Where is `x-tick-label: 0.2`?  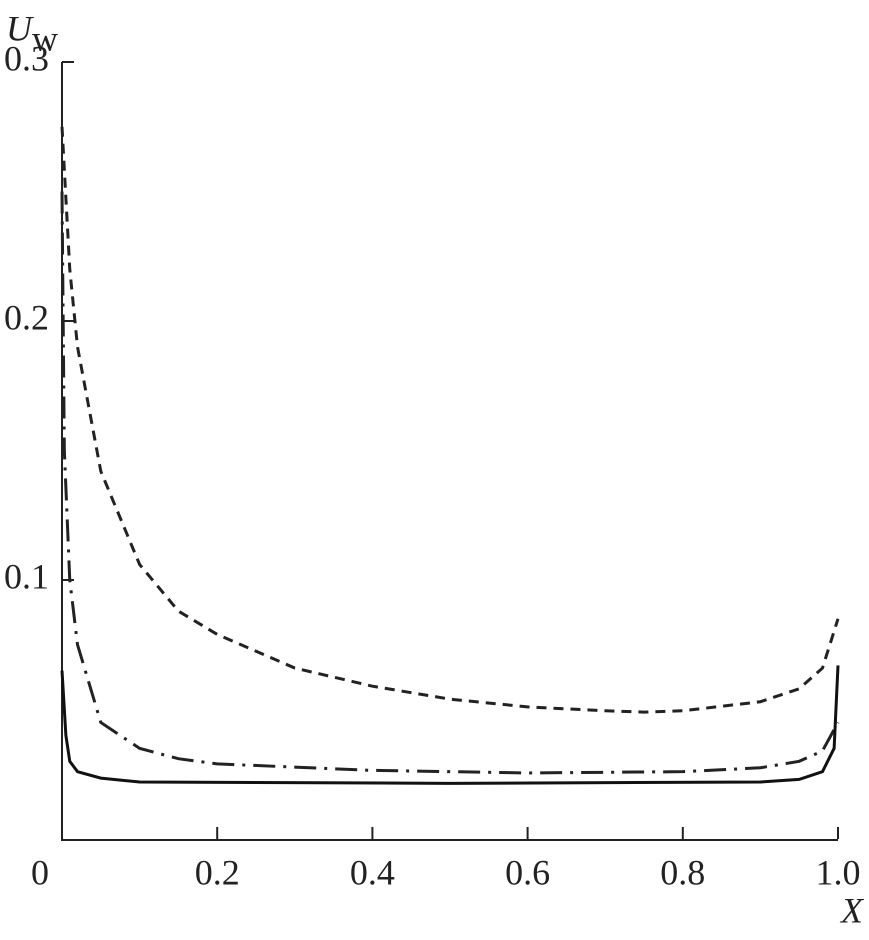 x-tick-label: 0.2 is located at coordinates (217, 872).